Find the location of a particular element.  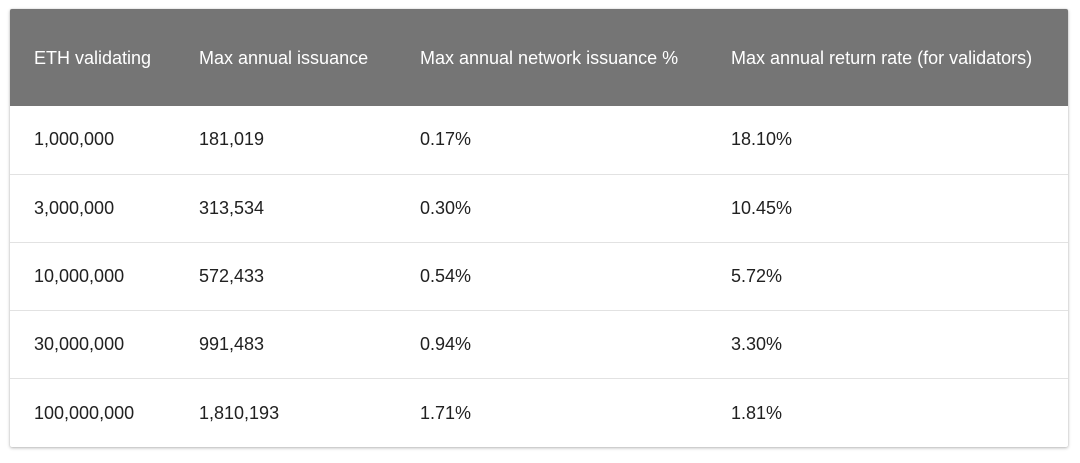

header-max-network-issuance-percent: Max annual network issuance % is located at coordinates (549, 57).